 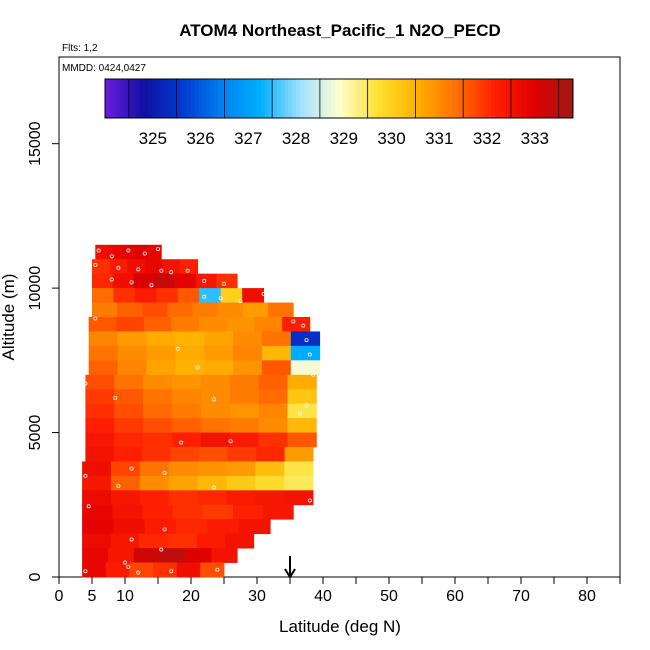 I want to click on x-axis: 0 5 10 20 30 40 50 60 70 80, so click(x=338, y=591).